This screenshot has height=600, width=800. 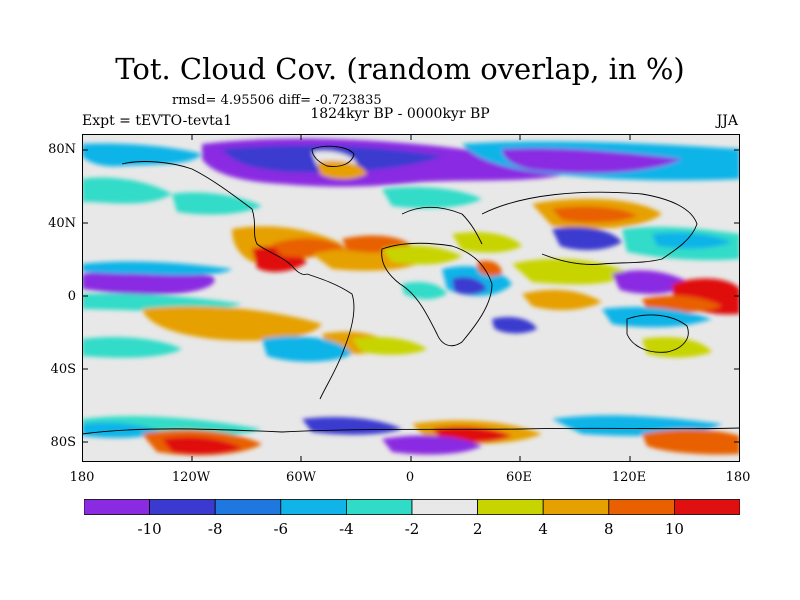 I want to click on anomaly-so-purple, so click(x=432, y=445).